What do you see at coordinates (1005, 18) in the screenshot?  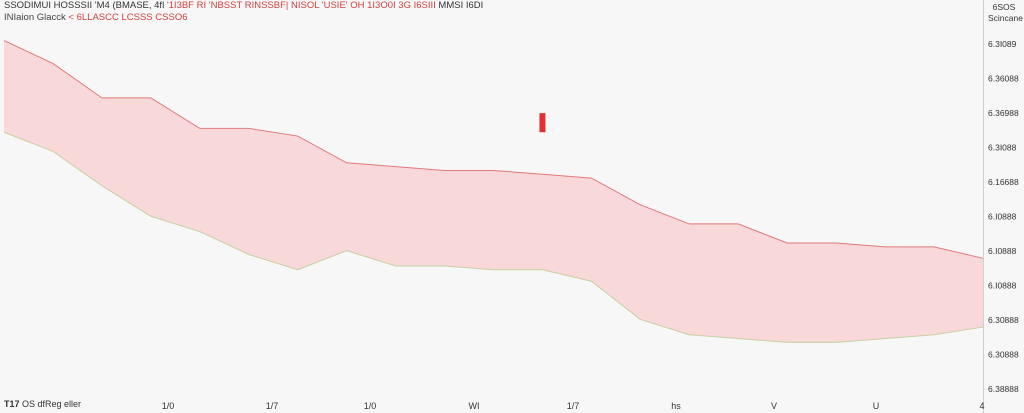 I see `price-scale-sub-label: Scincane` at bounding box center [1005, 18].